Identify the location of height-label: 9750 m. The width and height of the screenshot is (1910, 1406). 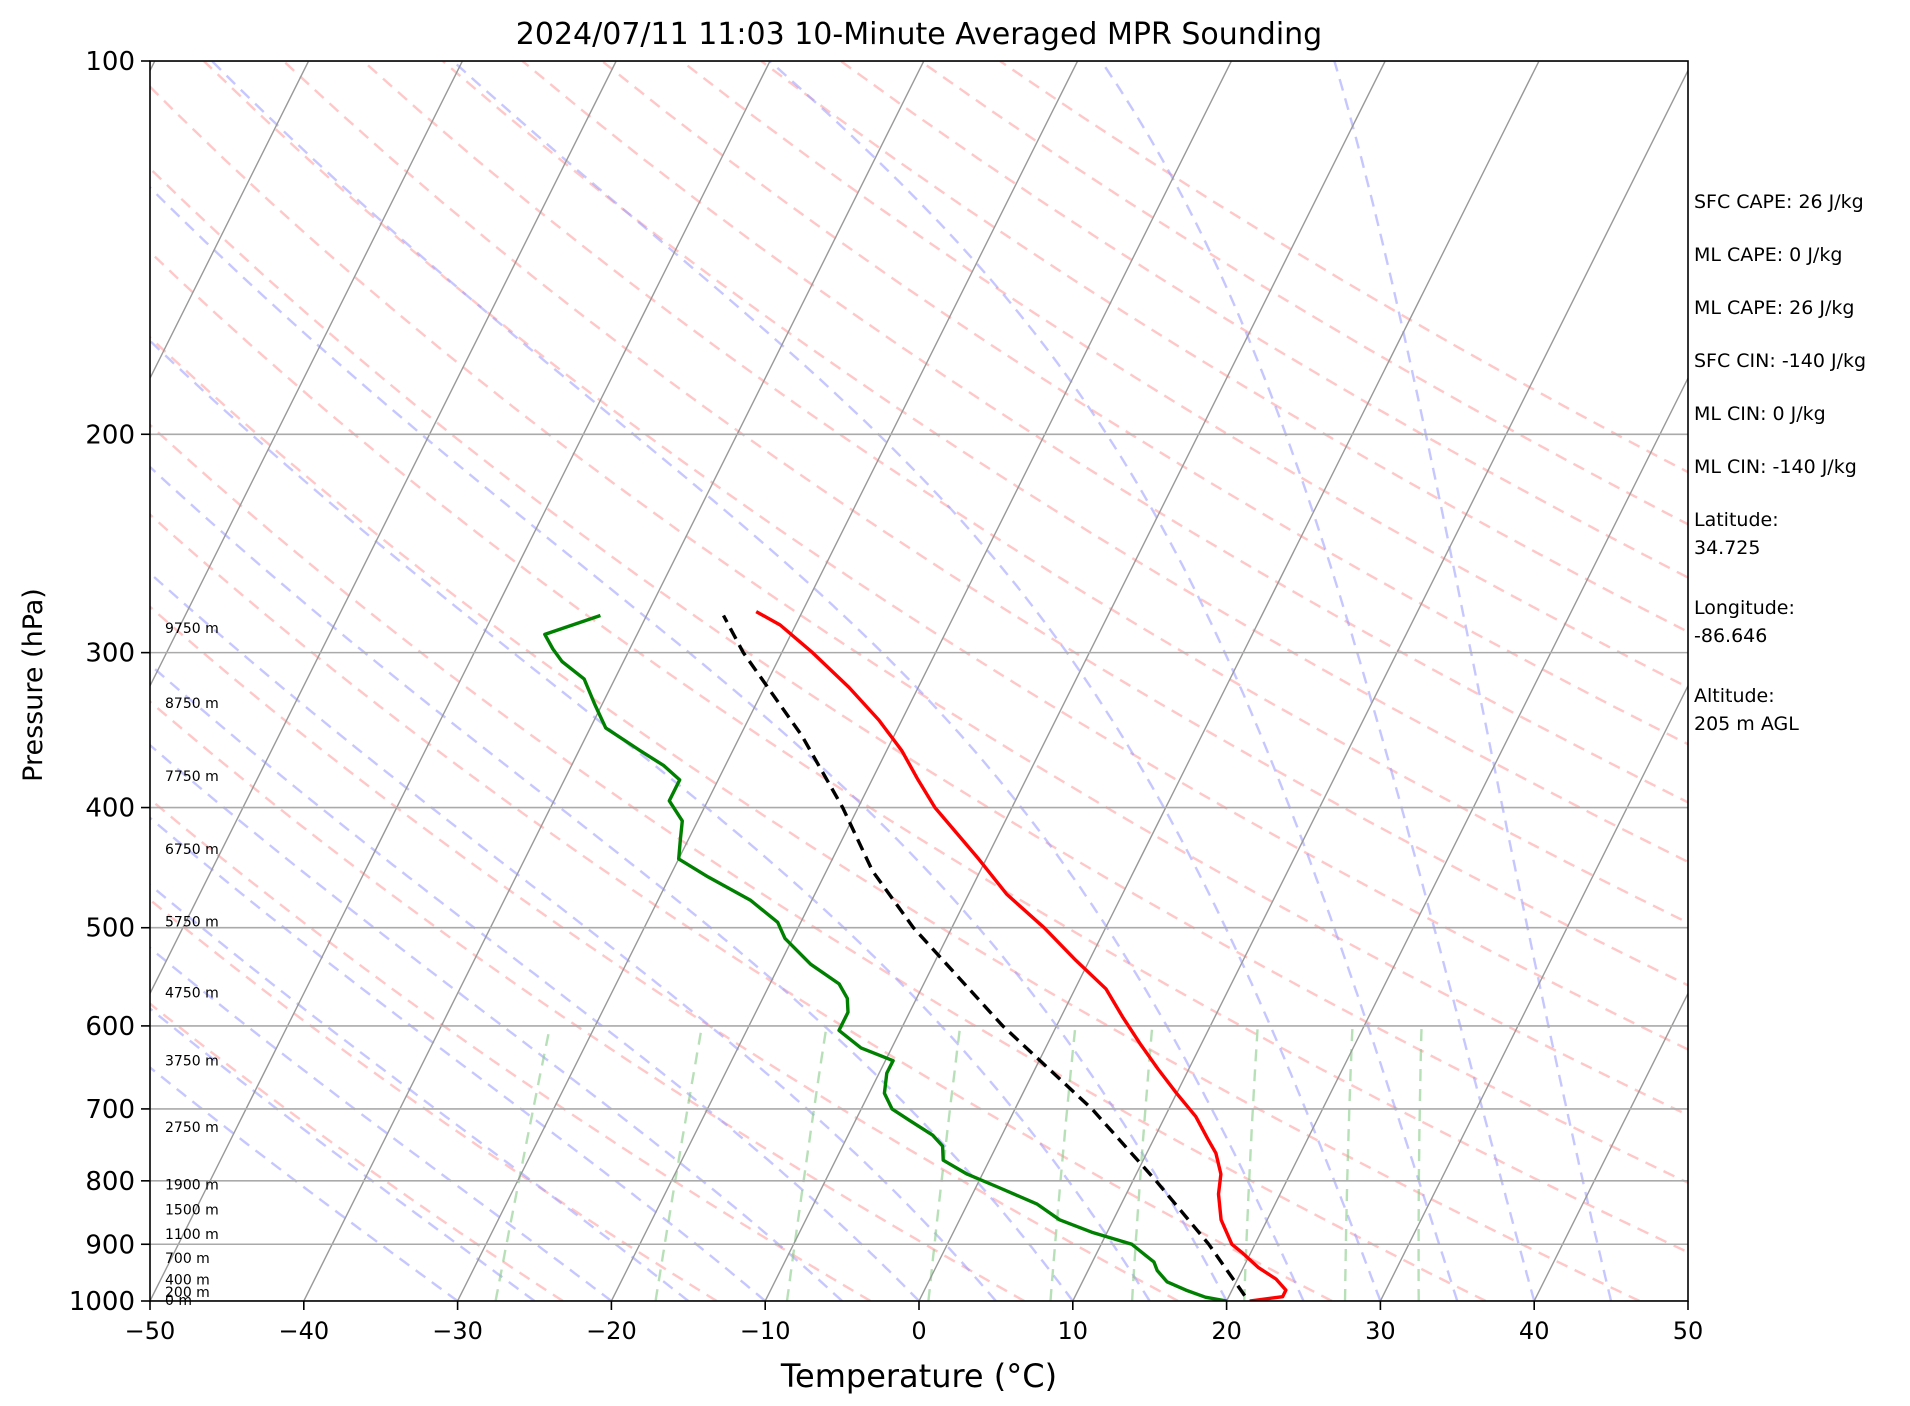
(192, 629).